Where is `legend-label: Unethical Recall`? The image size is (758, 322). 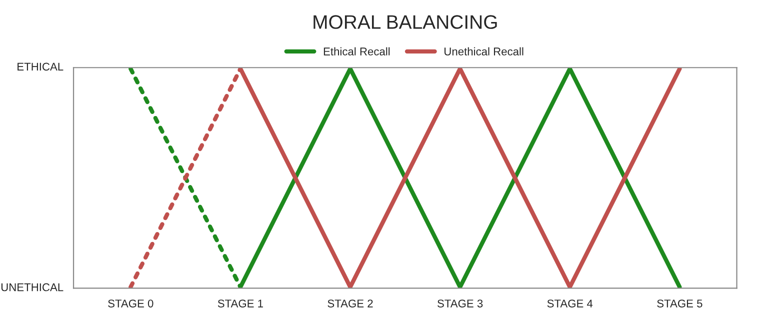
legend-label: Unethical Recall is located at coordinates (484, 51).